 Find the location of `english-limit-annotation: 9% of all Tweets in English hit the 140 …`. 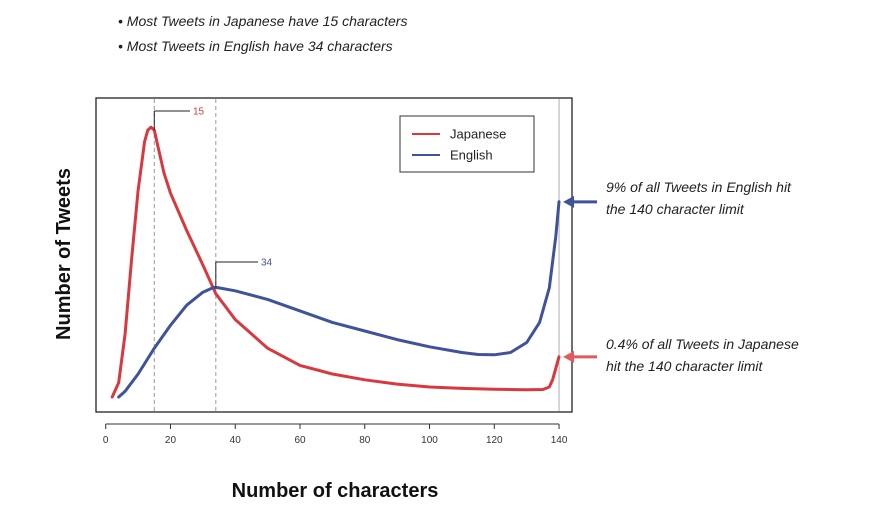

english-limit-annotation: 9% of all Tweets in English hit the 140 … is located at coordinates (698, 198).